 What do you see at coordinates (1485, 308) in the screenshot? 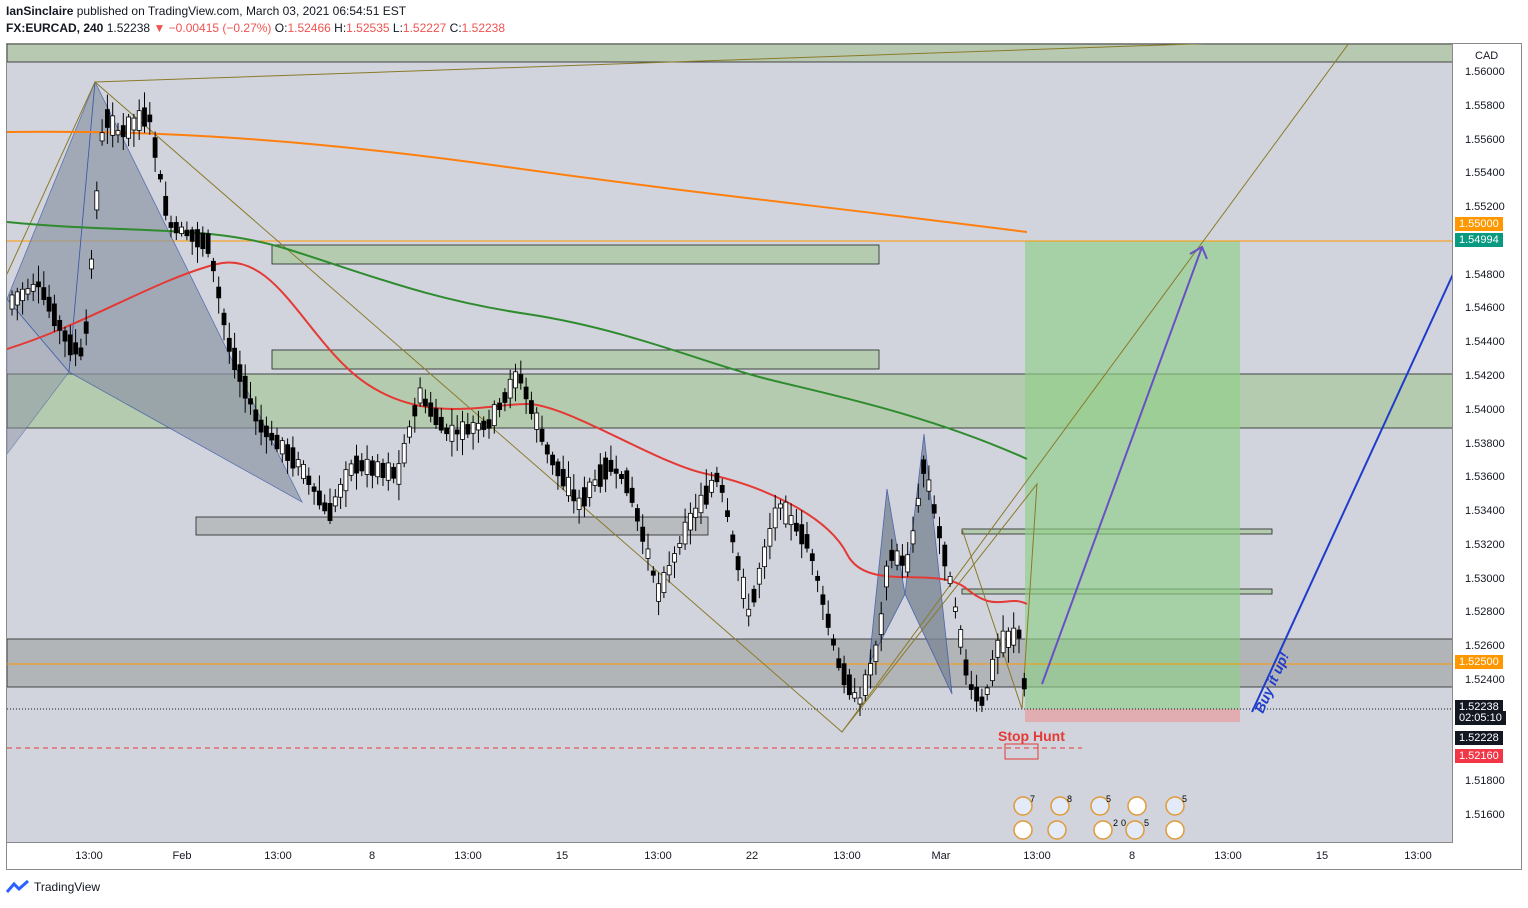
I see `axis-tick-label: 1.54600` at bounding box center [1485, 308].